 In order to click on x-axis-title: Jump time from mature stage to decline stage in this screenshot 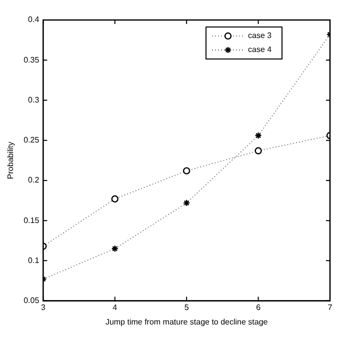, I will do `click(186, 321)`.